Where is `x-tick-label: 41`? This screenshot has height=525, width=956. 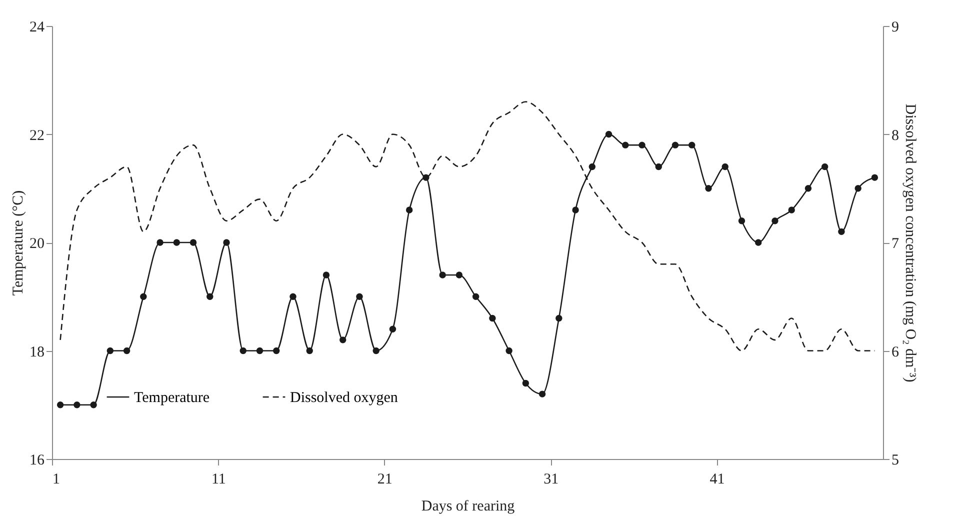 x-tick-label: 41 is located at coordinates (717, 480).